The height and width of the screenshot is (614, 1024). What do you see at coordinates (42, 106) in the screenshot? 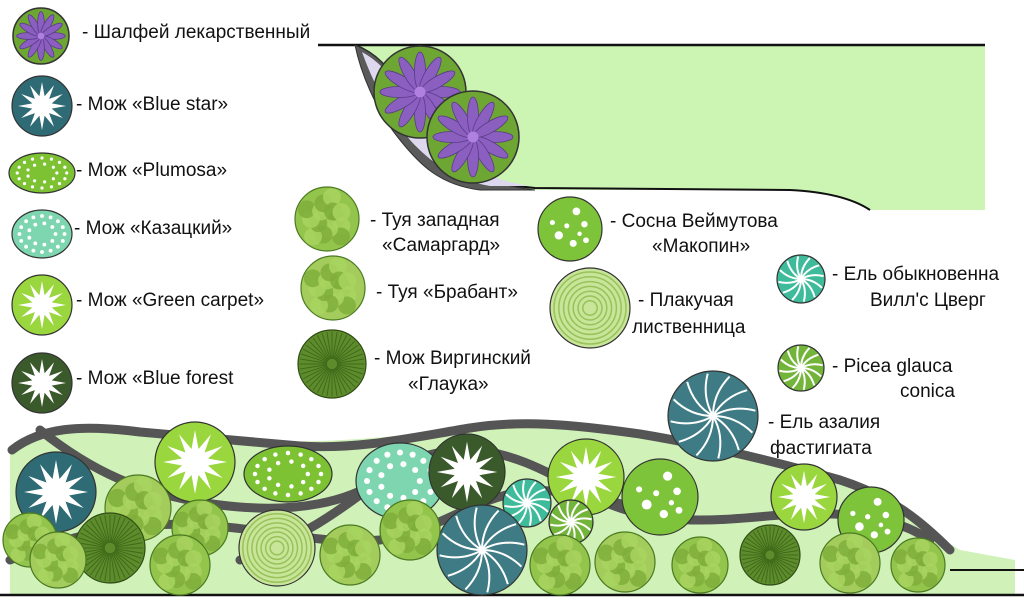
I see `blue-star-juniper-icon` at bounding box center [42, 106].